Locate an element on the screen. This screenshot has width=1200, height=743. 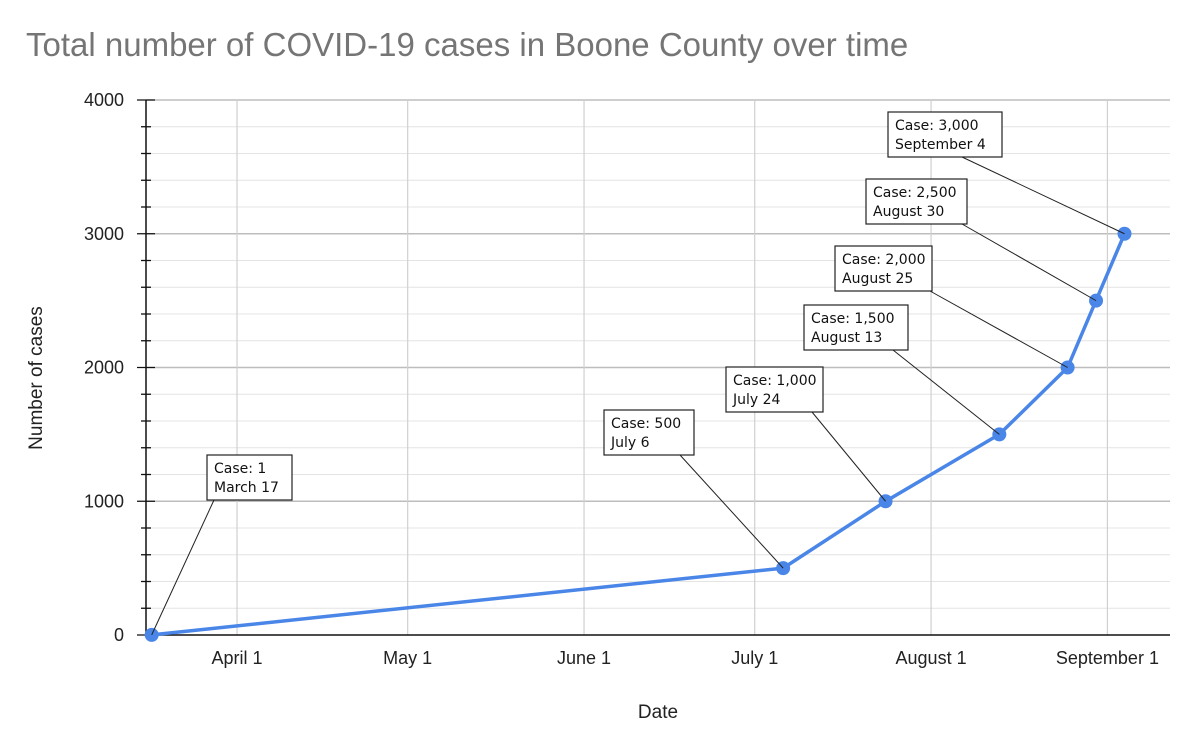
x-tick-label: September 1 is located at coordinates (1107, 658).